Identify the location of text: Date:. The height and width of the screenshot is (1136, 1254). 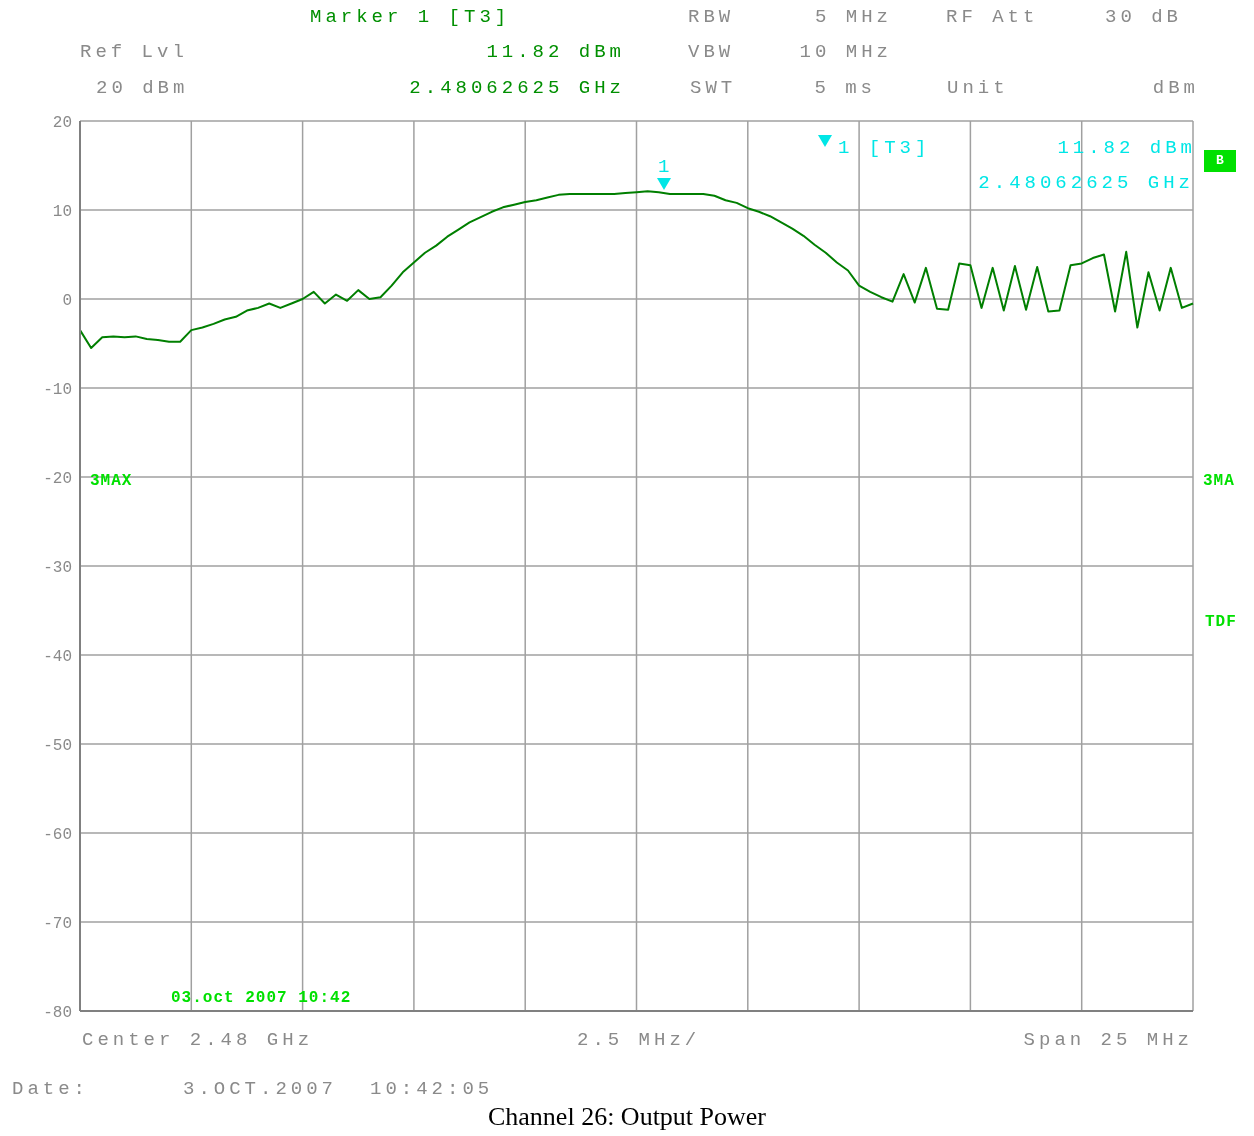
(51, 1089).